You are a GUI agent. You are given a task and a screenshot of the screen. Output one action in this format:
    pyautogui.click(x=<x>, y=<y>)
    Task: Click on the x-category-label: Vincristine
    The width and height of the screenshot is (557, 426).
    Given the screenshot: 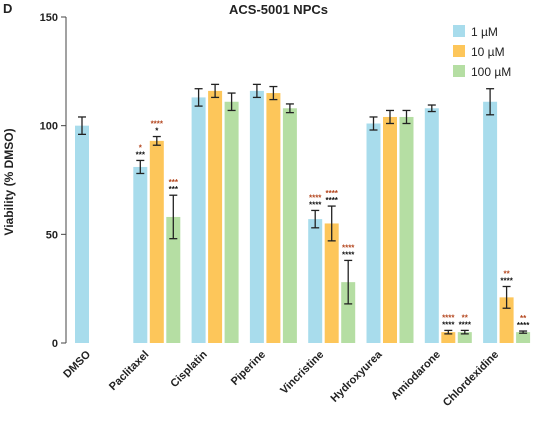 What is the action you would take?
    pyautogui.click(x=302, y=373)
    